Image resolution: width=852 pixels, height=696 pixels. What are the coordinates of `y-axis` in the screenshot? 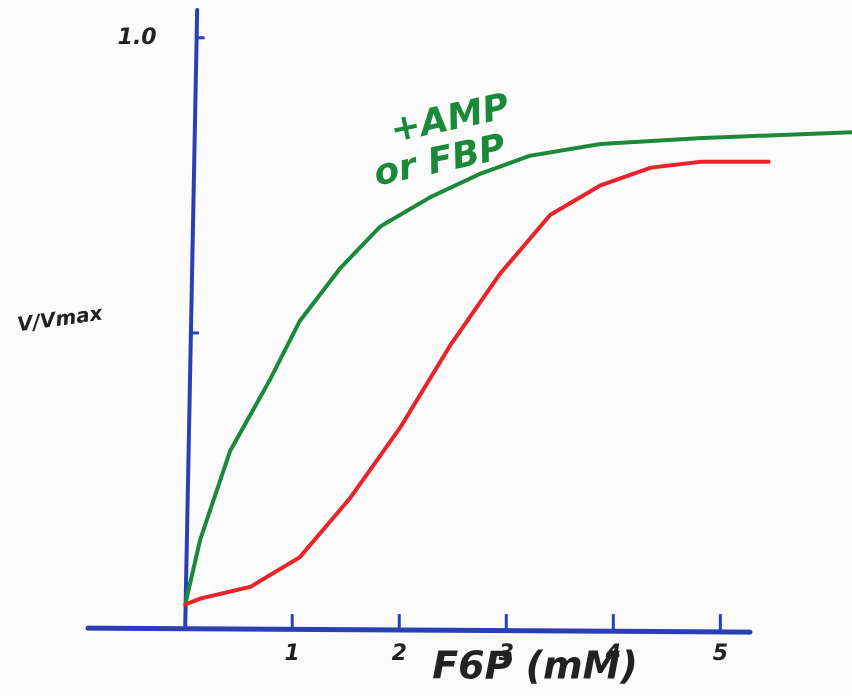 It's located at (191, 319).